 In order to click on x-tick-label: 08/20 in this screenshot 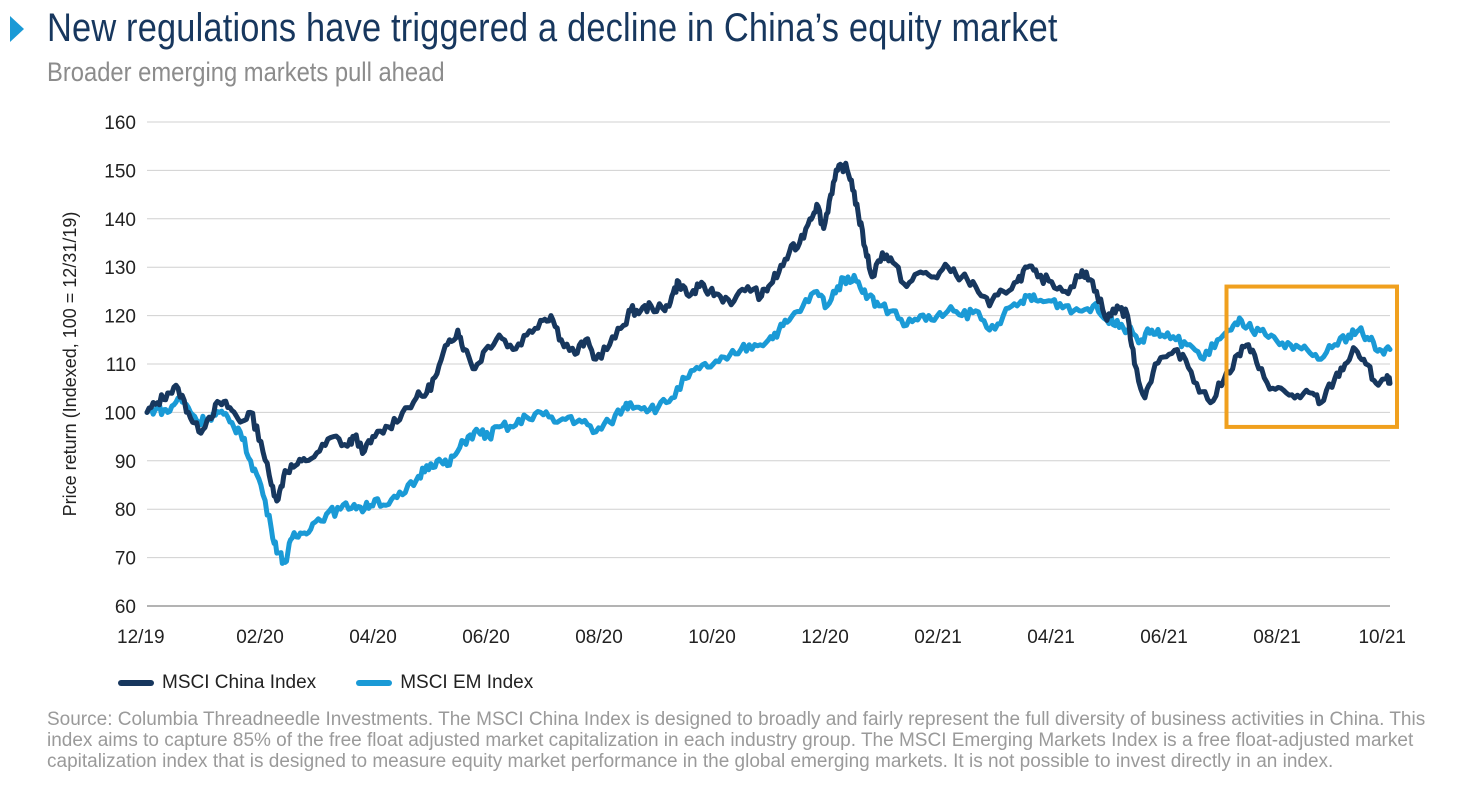, I will do `click(599, 637)`.